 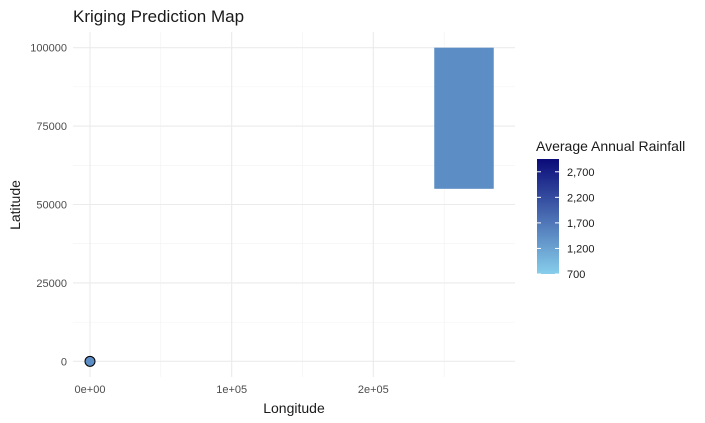 I want to click on legend-title: Average Annual Rainfall, so click(x=610, y=146).